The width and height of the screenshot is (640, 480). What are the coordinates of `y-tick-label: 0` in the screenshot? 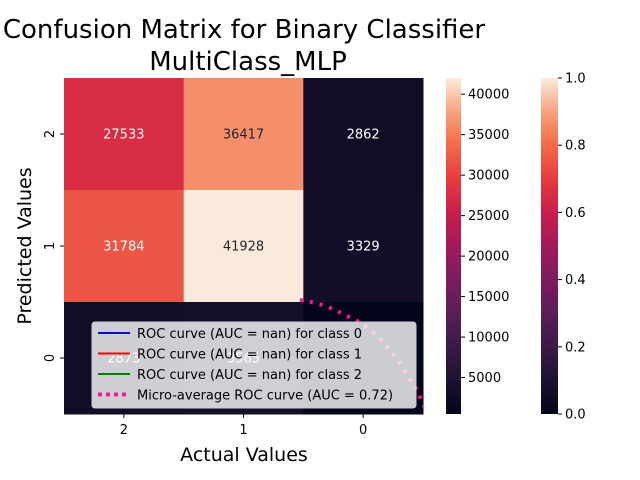 It's located at (50, 358).